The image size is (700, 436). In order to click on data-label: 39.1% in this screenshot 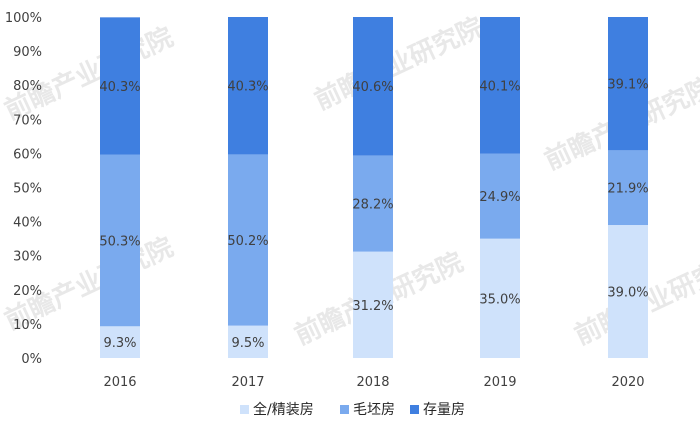, I will do `click(627, 85)`.